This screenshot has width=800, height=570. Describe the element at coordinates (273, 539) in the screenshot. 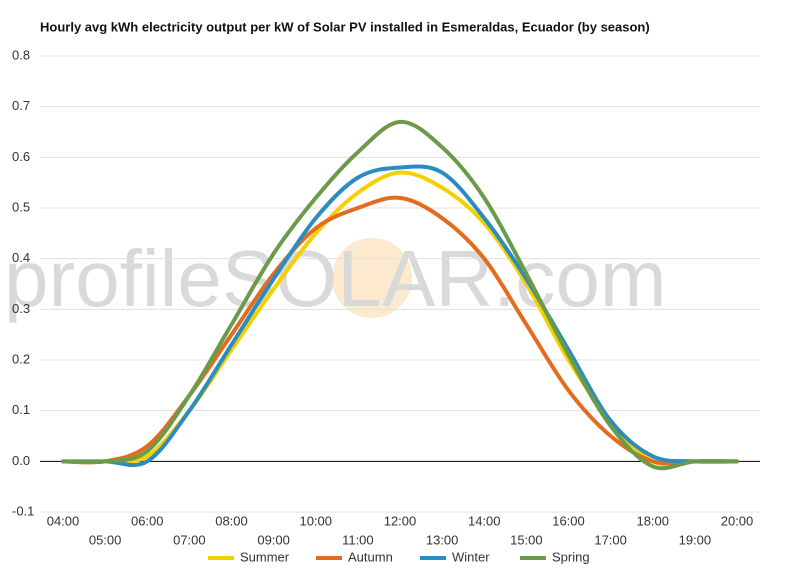

I see `x-tick-label: 09:00` at that location.